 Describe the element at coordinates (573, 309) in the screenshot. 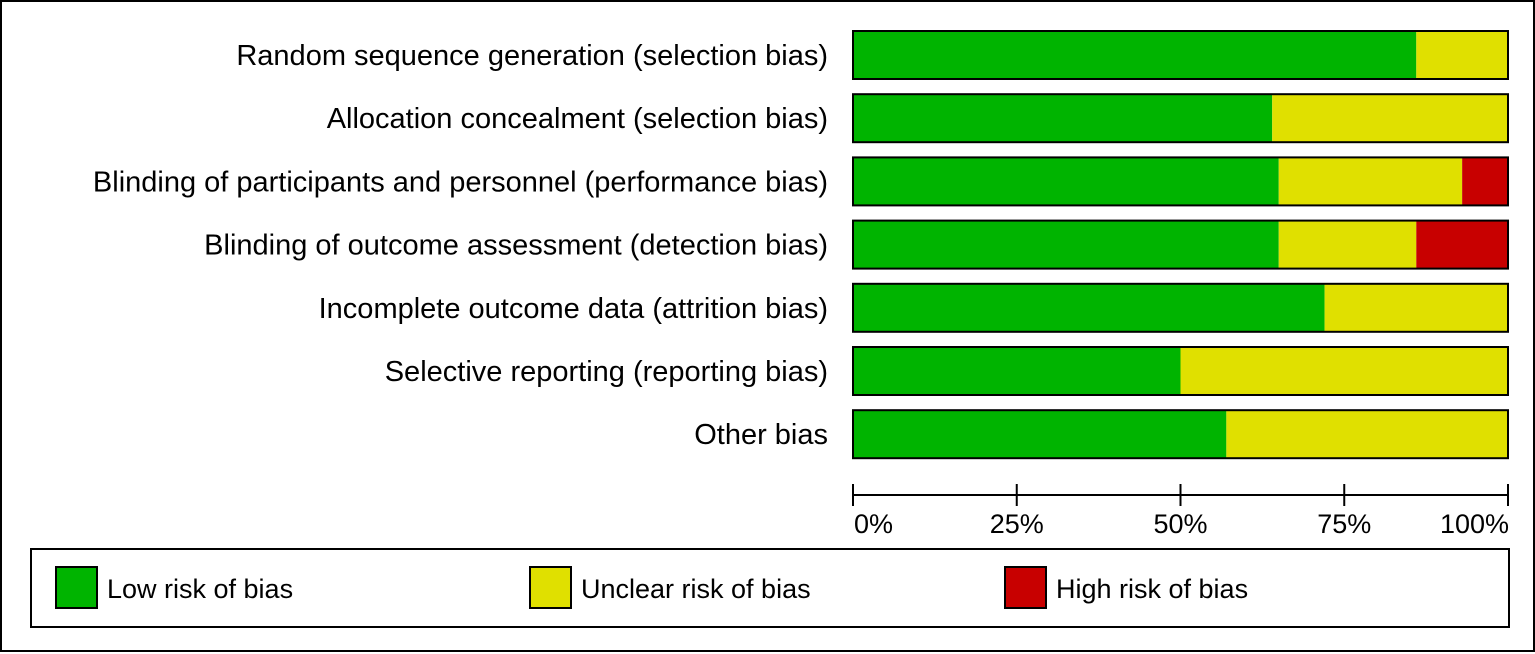

I see `category-label: Incomplete outcome data (attrition bias)` at that location.